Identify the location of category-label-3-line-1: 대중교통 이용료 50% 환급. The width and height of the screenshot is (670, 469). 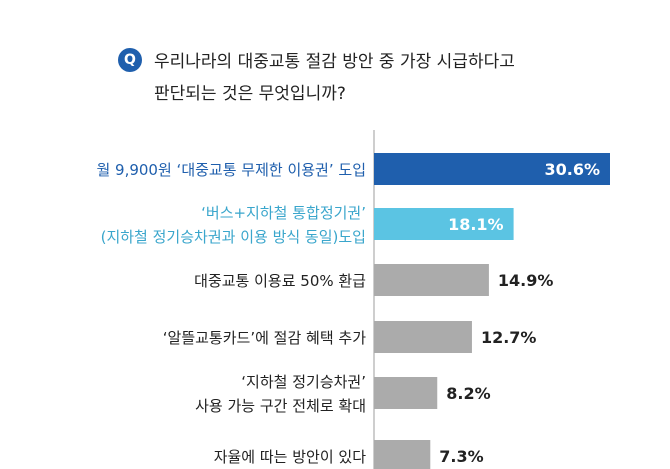
(280, 281).